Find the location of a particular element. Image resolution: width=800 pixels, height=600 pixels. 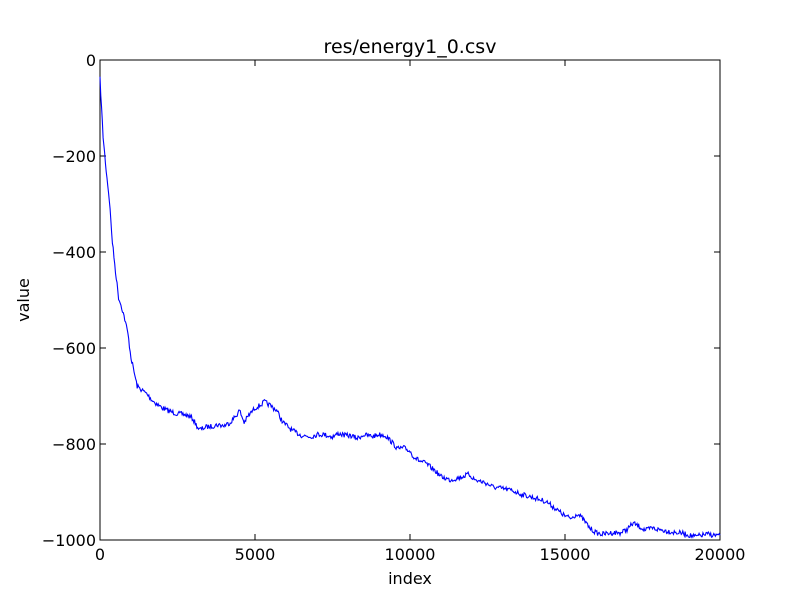

x-axis-label: index is located at coordinates (410, 578).